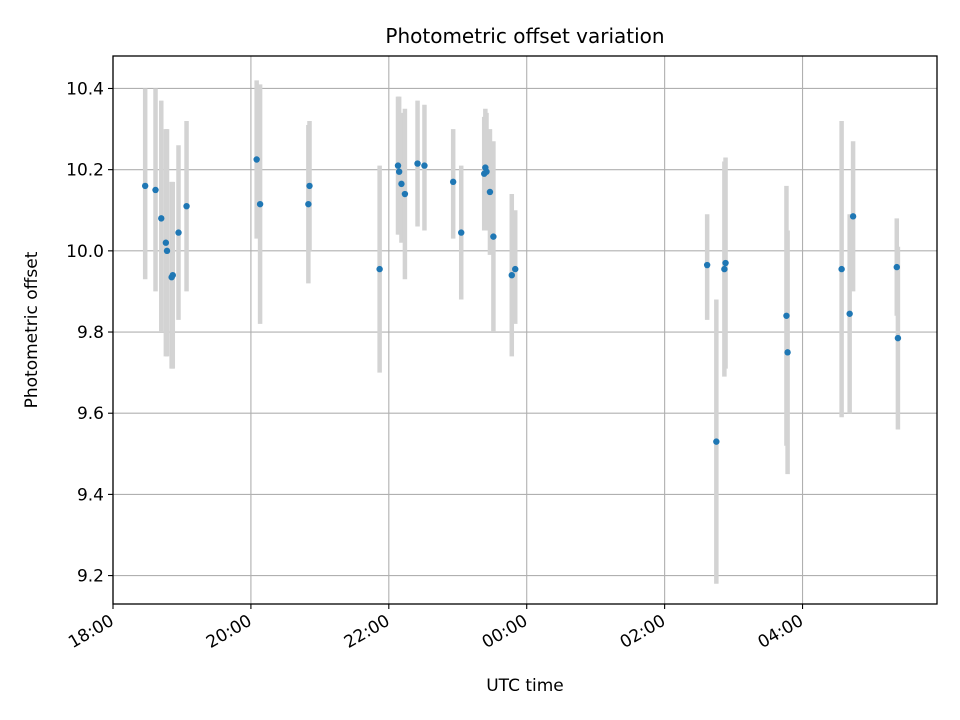 This screenshot has height=720, width=960. Describe the element at coordinates (32, 329) in the screenshot. I see `y-axis-label: Photometric offset` at that location.